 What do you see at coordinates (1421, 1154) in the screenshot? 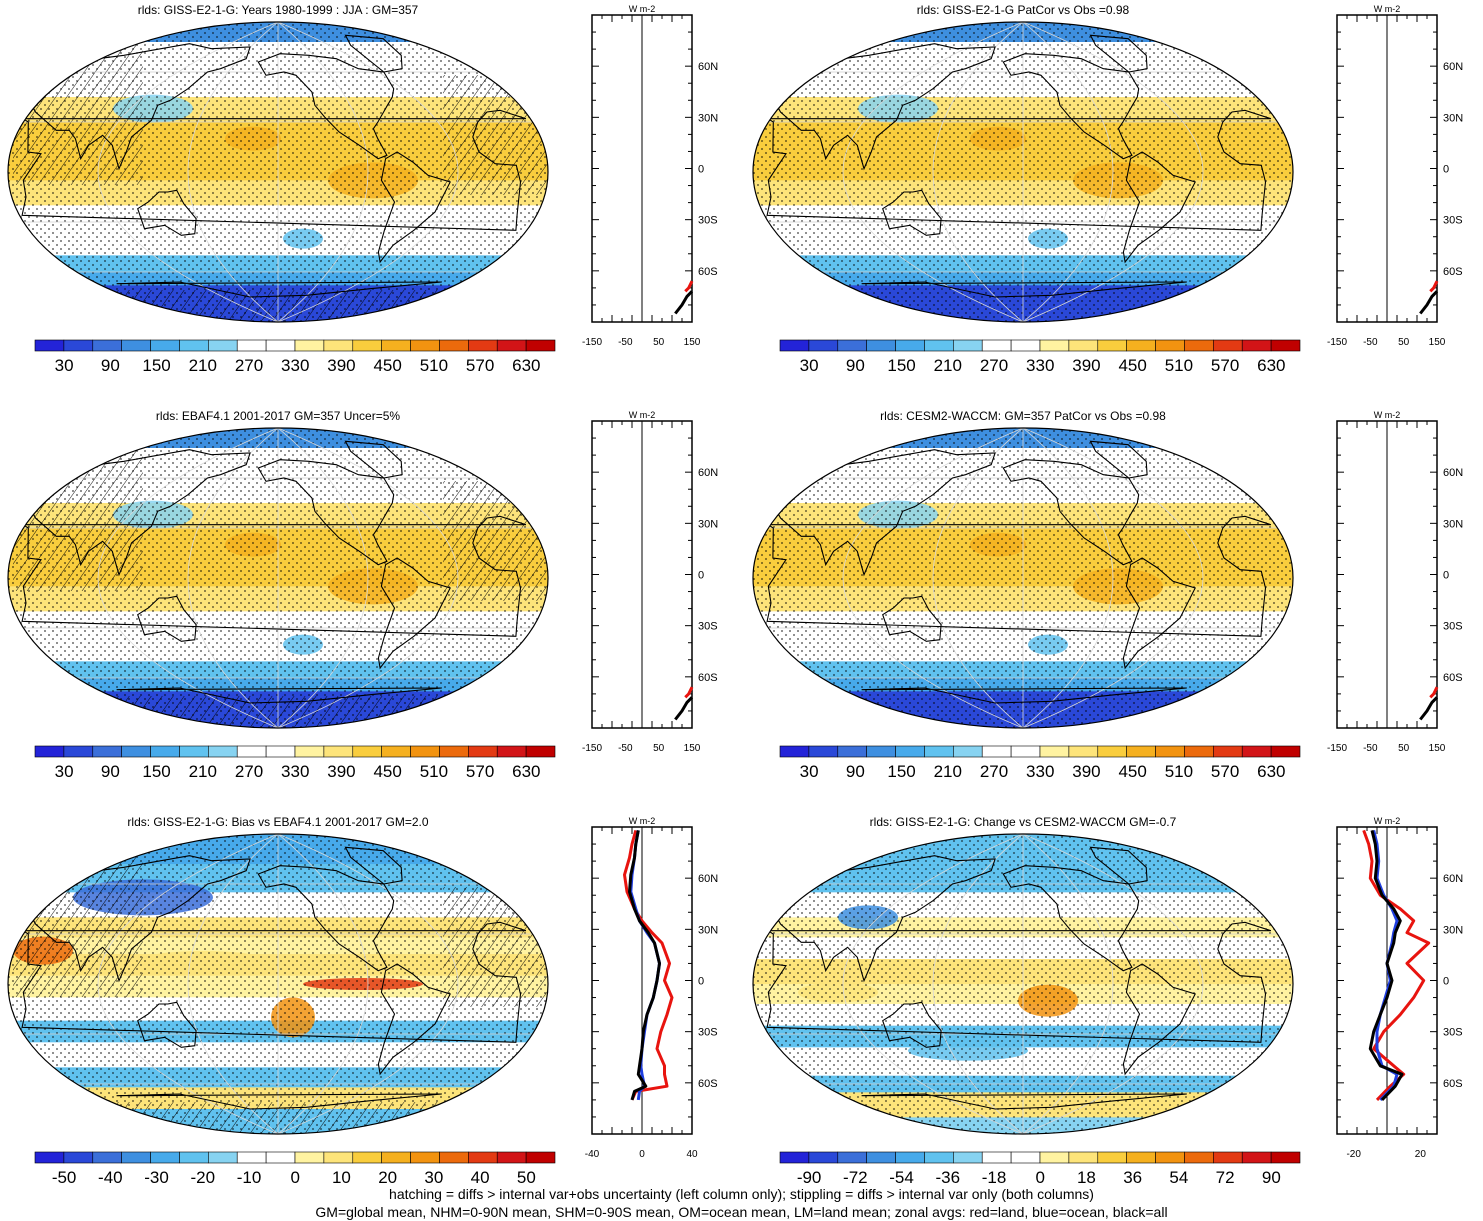
I see `profile-tick-label: 20` at bounding box center [1421, 1154].